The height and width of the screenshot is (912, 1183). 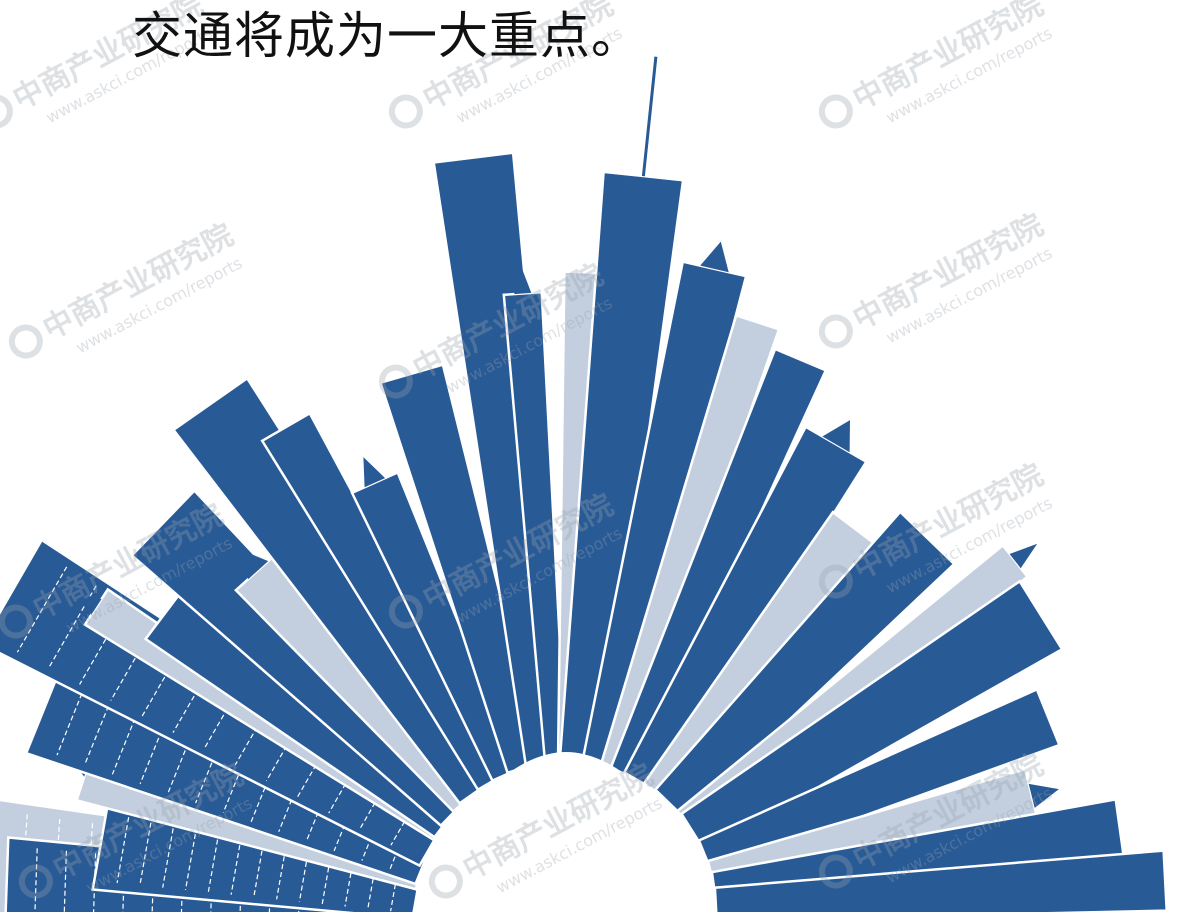 I want to click on antenna-spire, so click(x=649, y=116).